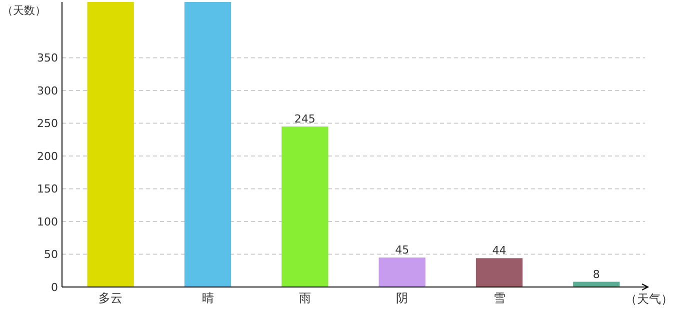 The height and width of the screenshot is (320, 680). Describe the element at coordinates (47, 58) in the screenshot. I see `y-tick-label: 350` at that location.